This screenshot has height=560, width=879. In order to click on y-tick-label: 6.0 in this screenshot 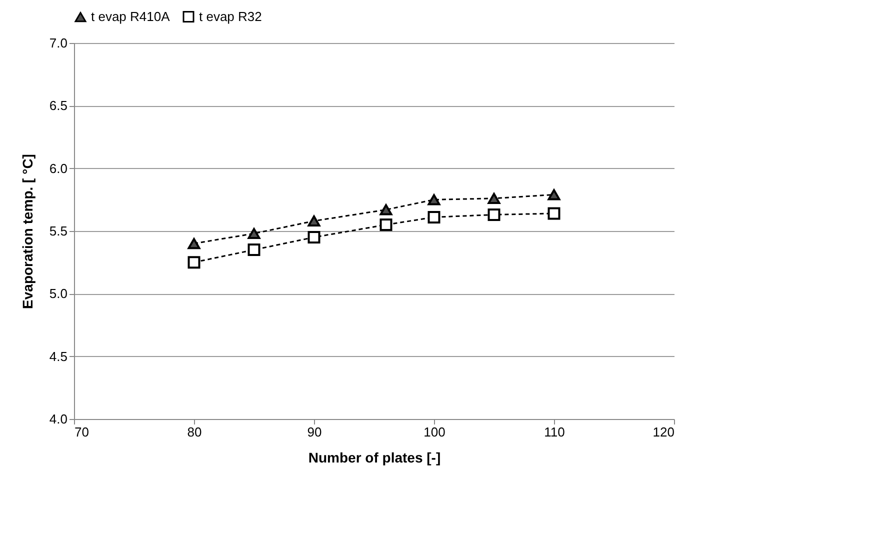, I will do `click(58, 168)`.